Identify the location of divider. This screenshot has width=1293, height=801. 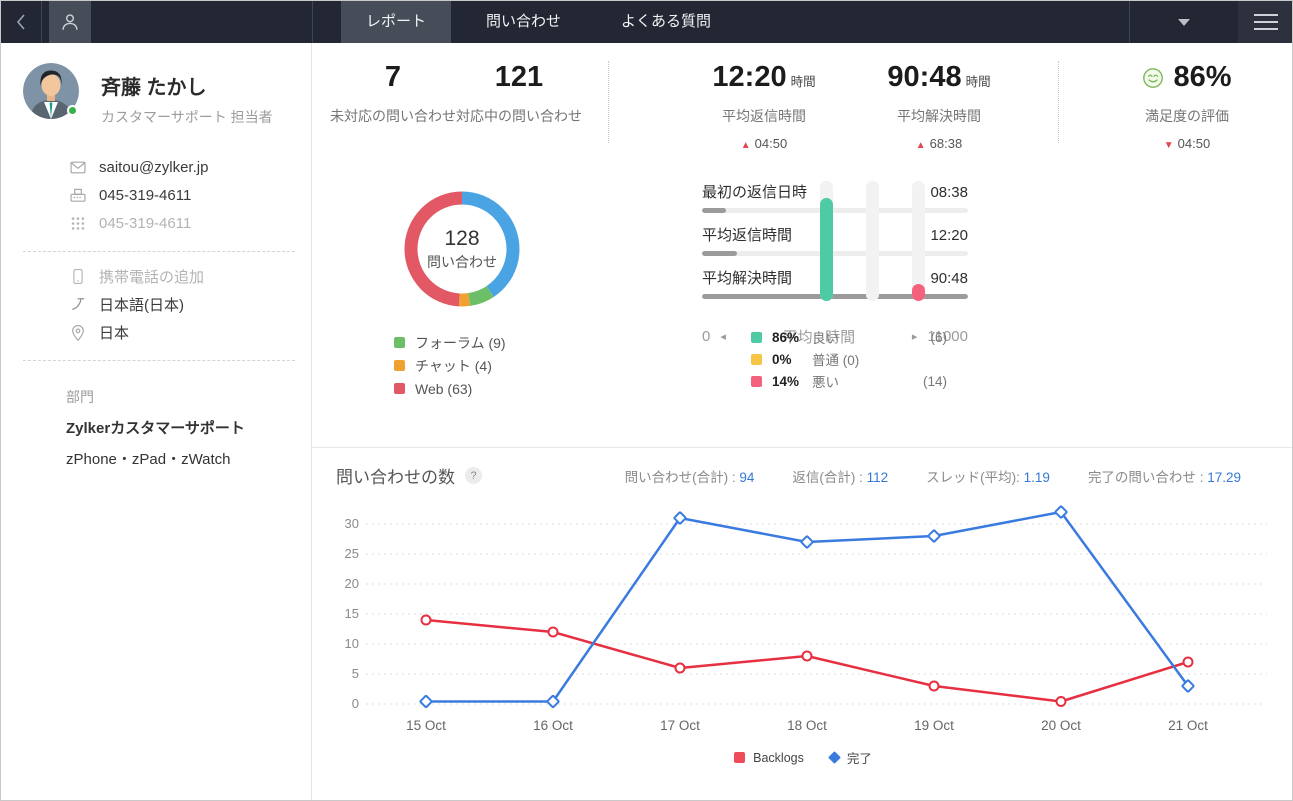
(159, 360).